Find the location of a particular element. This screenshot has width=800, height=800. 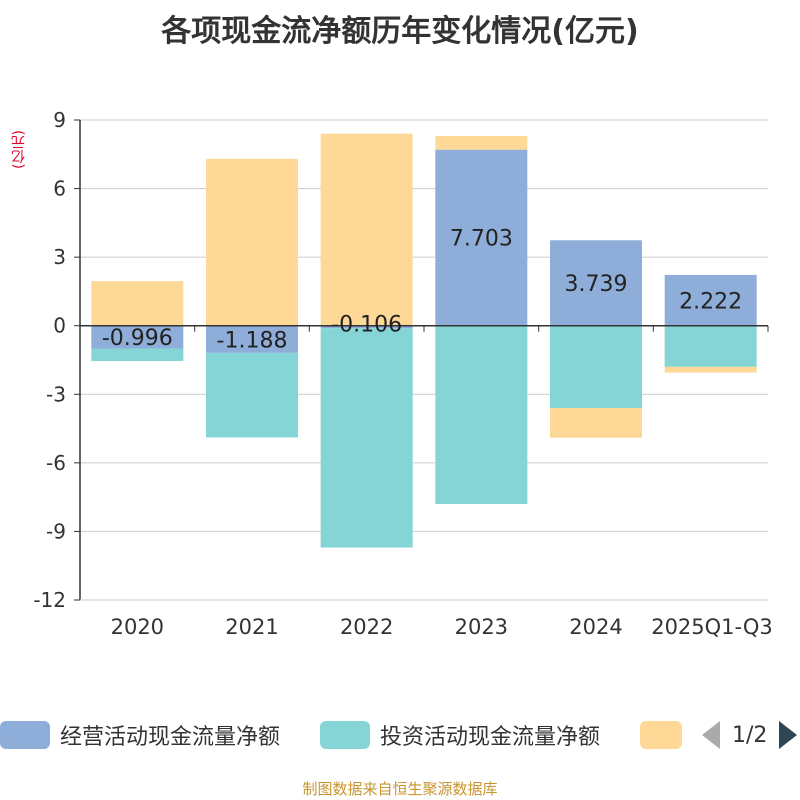

legend-page-indicator: 1/2 is located at coordinates (750, 735).